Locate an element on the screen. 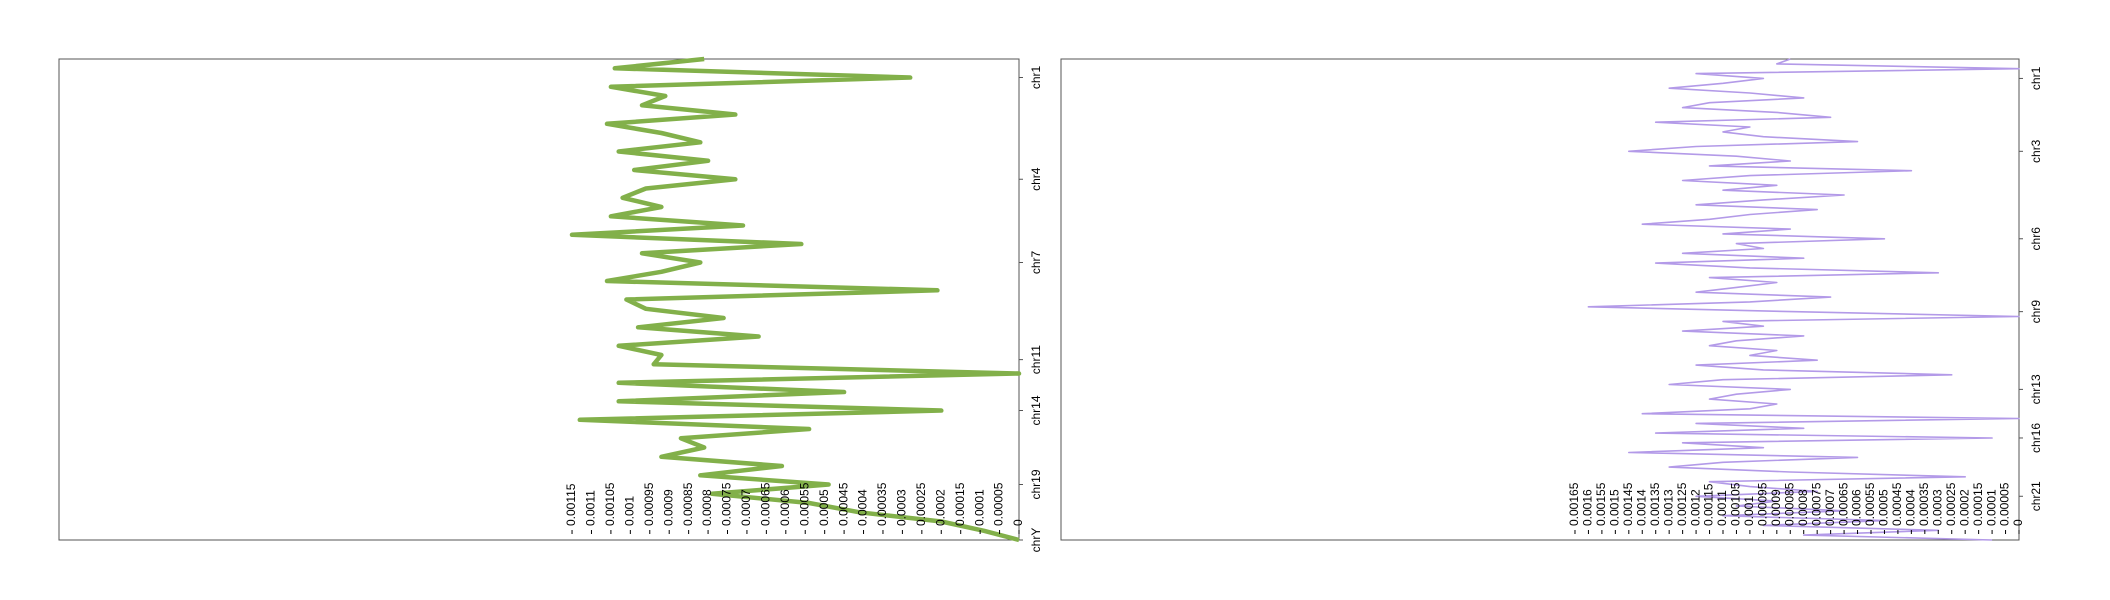  y-tick-label: chrY is located at coordinates (1036, 540).